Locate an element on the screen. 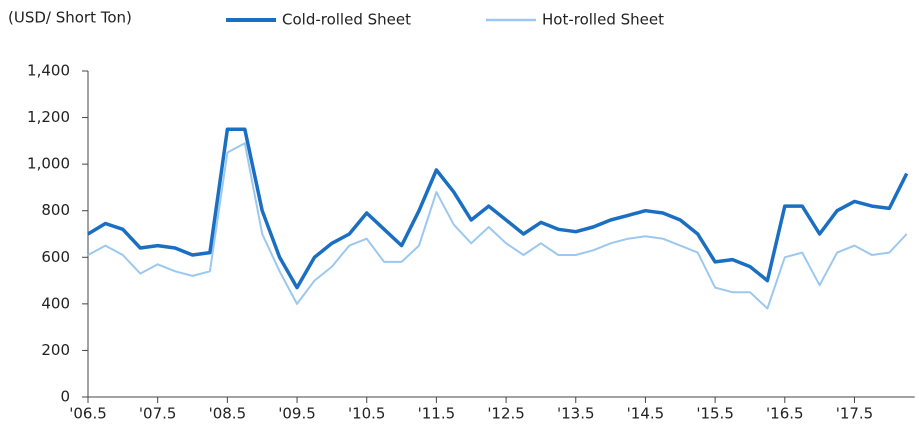  y-tick-label: 200 is located at coordinates (55, 350).